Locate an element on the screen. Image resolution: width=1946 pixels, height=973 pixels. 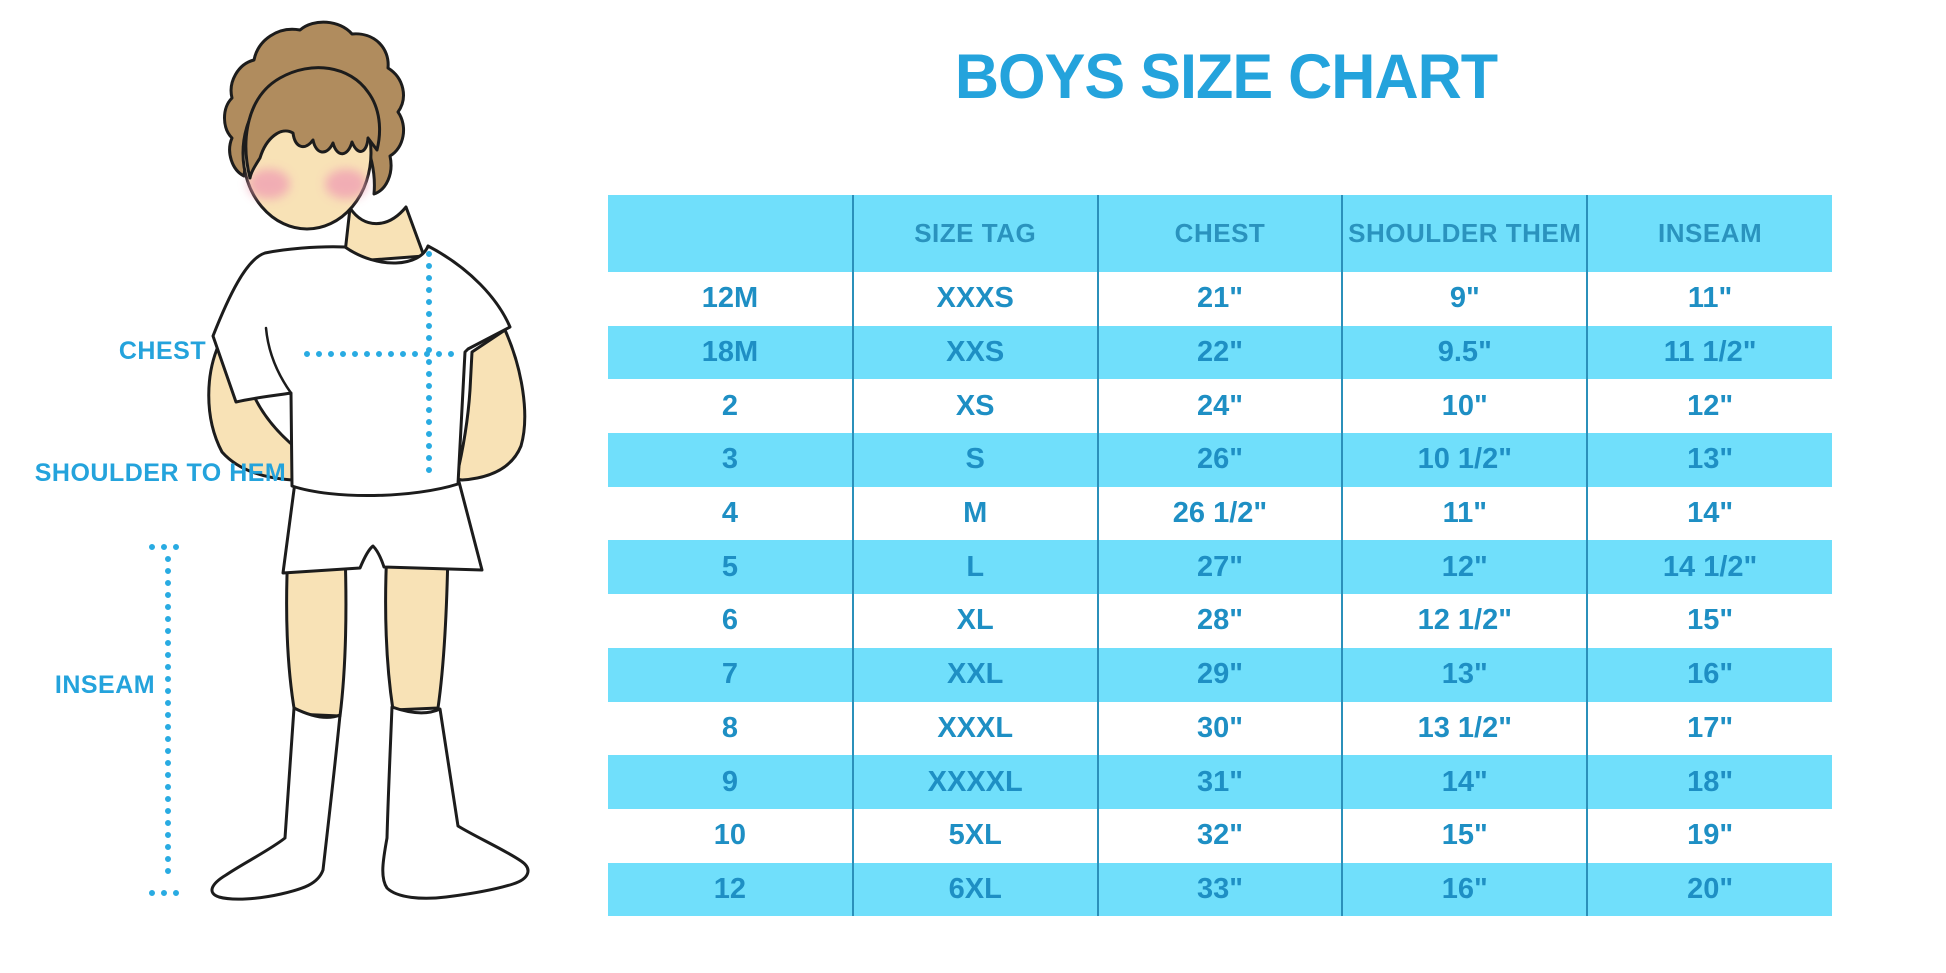
table-row: 6 XL 28" 12 1/2" 15" is located at coordinates (1220, 621).